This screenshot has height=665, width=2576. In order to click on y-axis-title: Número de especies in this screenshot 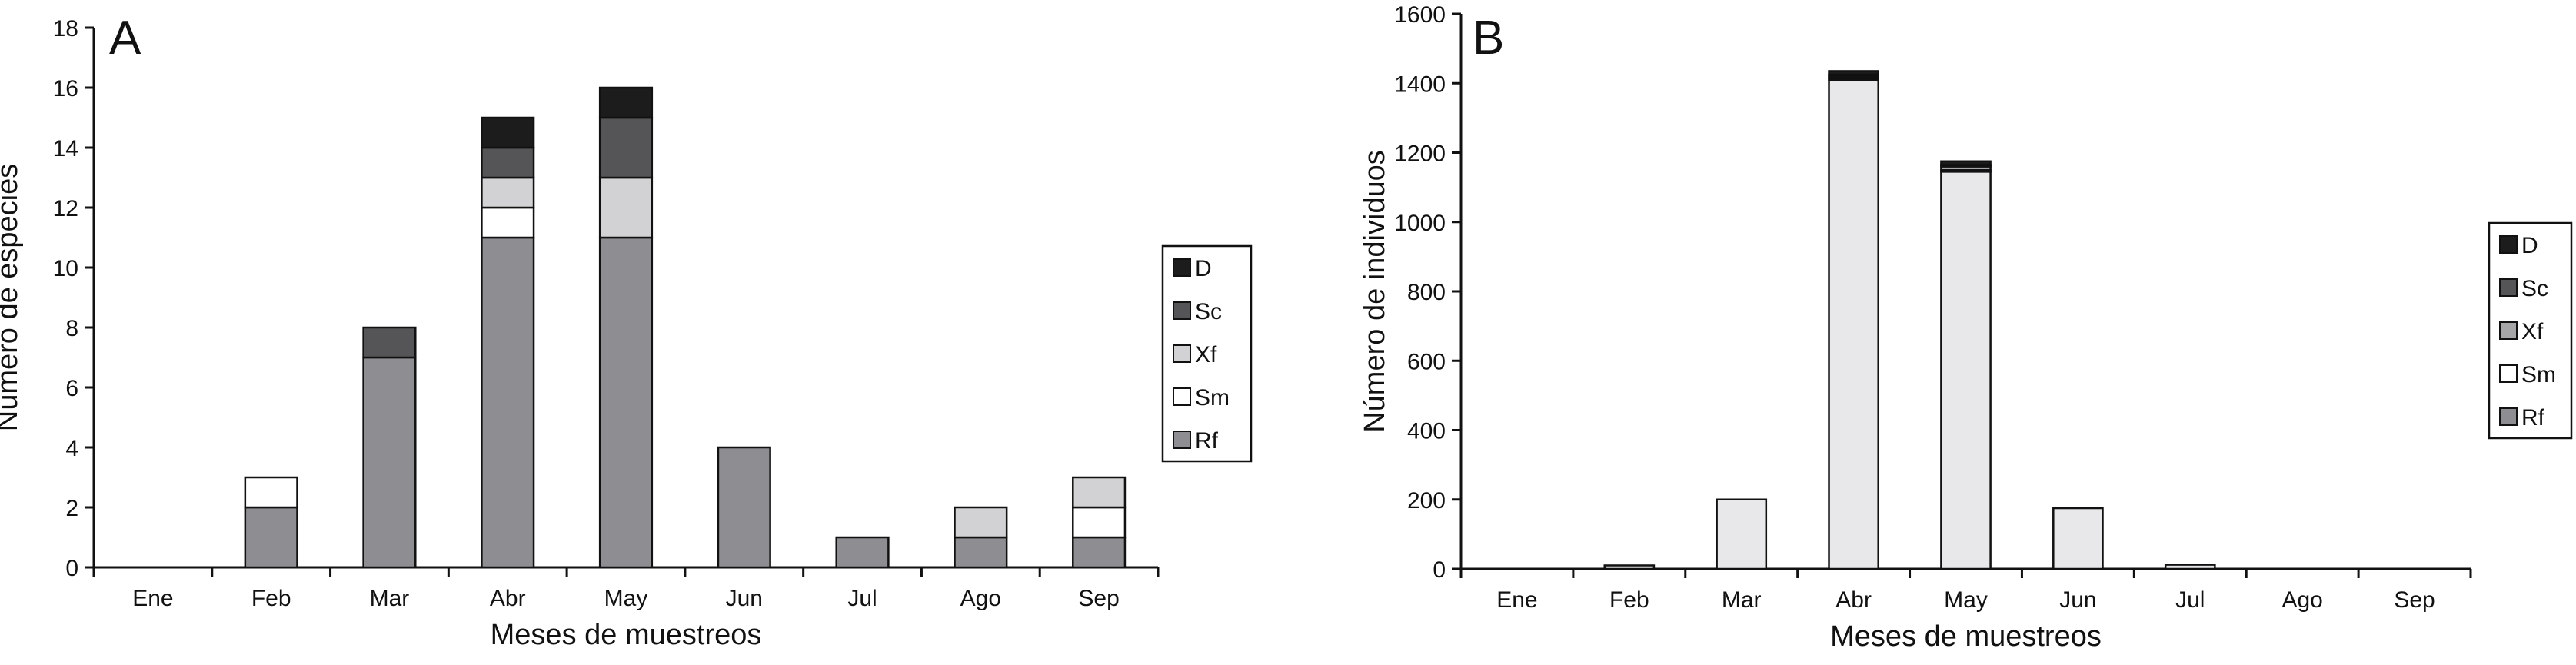, I will do `click(12, 298)`.